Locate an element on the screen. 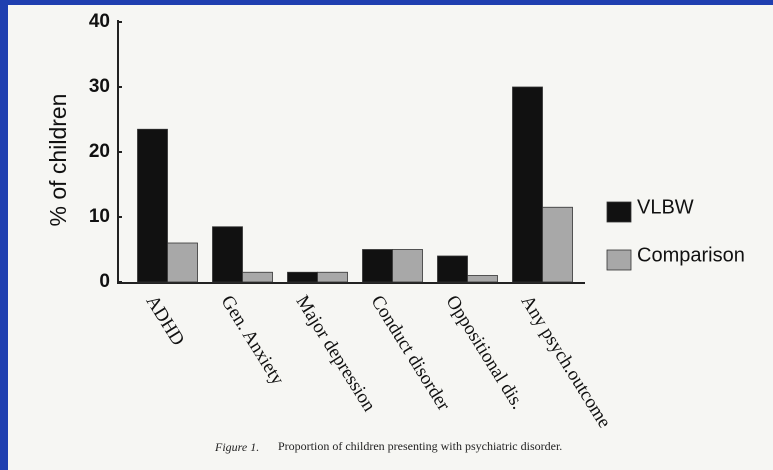  legend-label: Comparison is located at coordinates (691, 255).